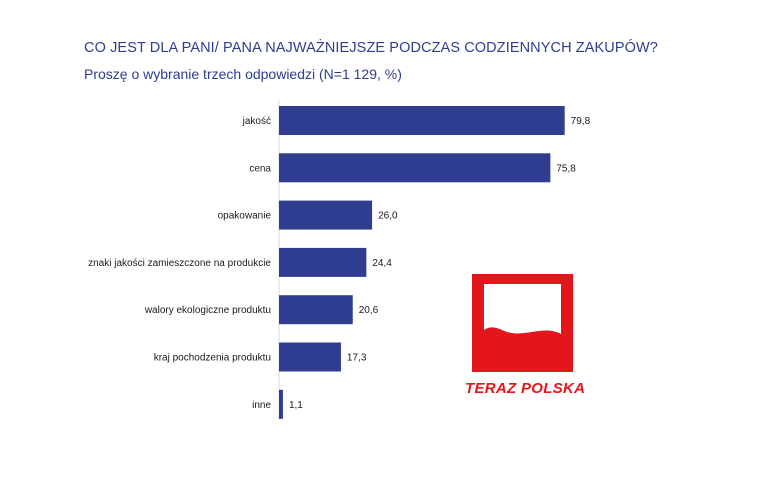  Describe the element at coordinates (522, 309) in the screenshot. I see `logo-flag-wave` at that location.